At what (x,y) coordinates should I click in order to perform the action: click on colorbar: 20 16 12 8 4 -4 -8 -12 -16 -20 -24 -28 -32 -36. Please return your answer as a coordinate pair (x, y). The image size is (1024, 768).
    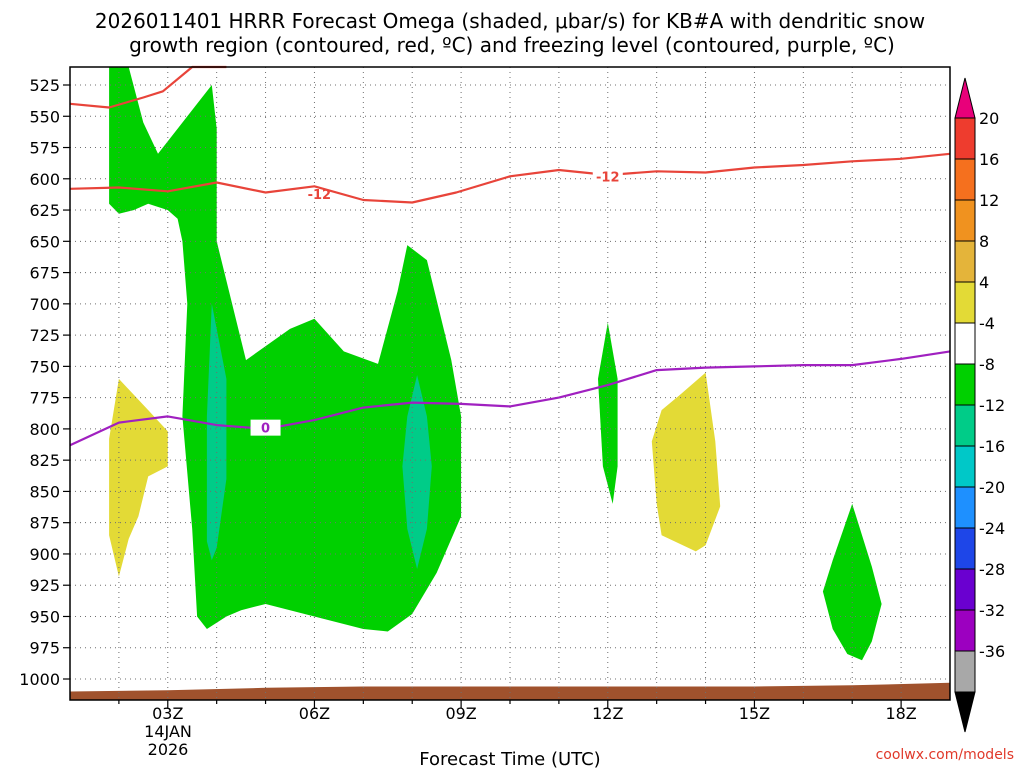
    Looking at the image, I should click on (979, 405).